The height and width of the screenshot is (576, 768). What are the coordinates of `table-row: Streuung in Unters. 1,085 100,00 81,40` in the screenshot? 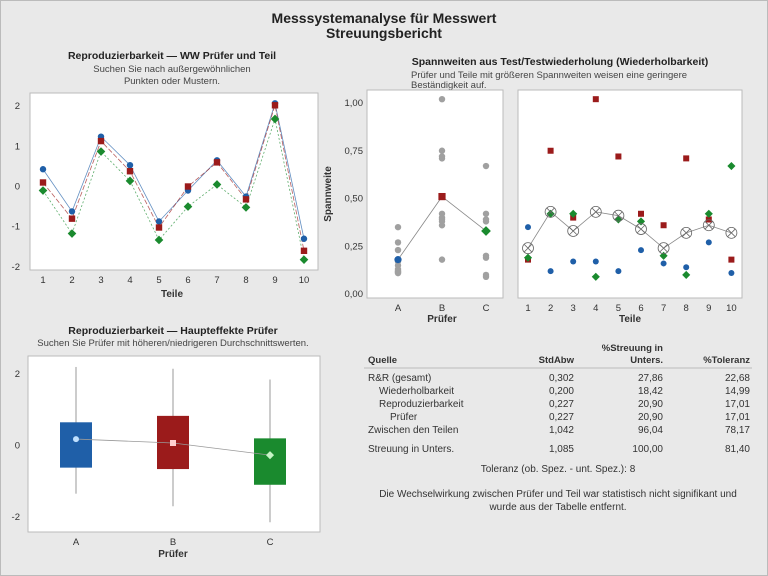 It's located at (559, 449).